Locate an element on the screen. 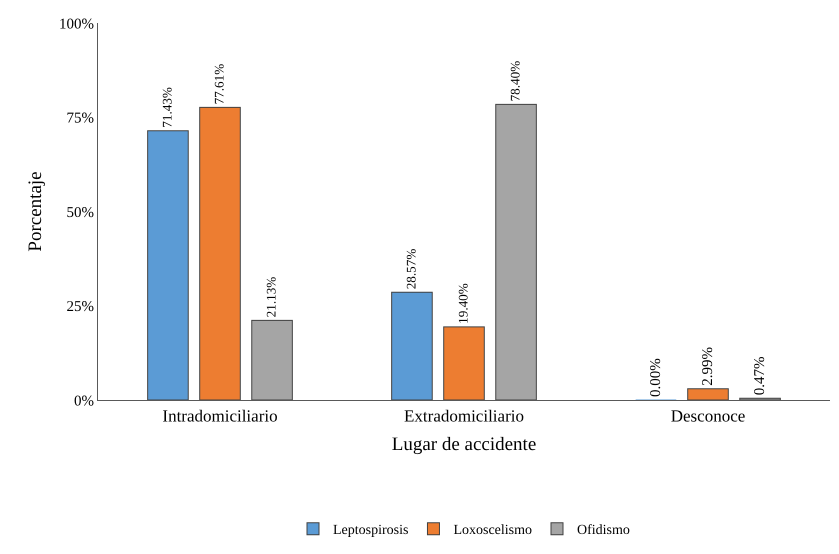  data-label: 21.13% is located at coordinates (271, 297).